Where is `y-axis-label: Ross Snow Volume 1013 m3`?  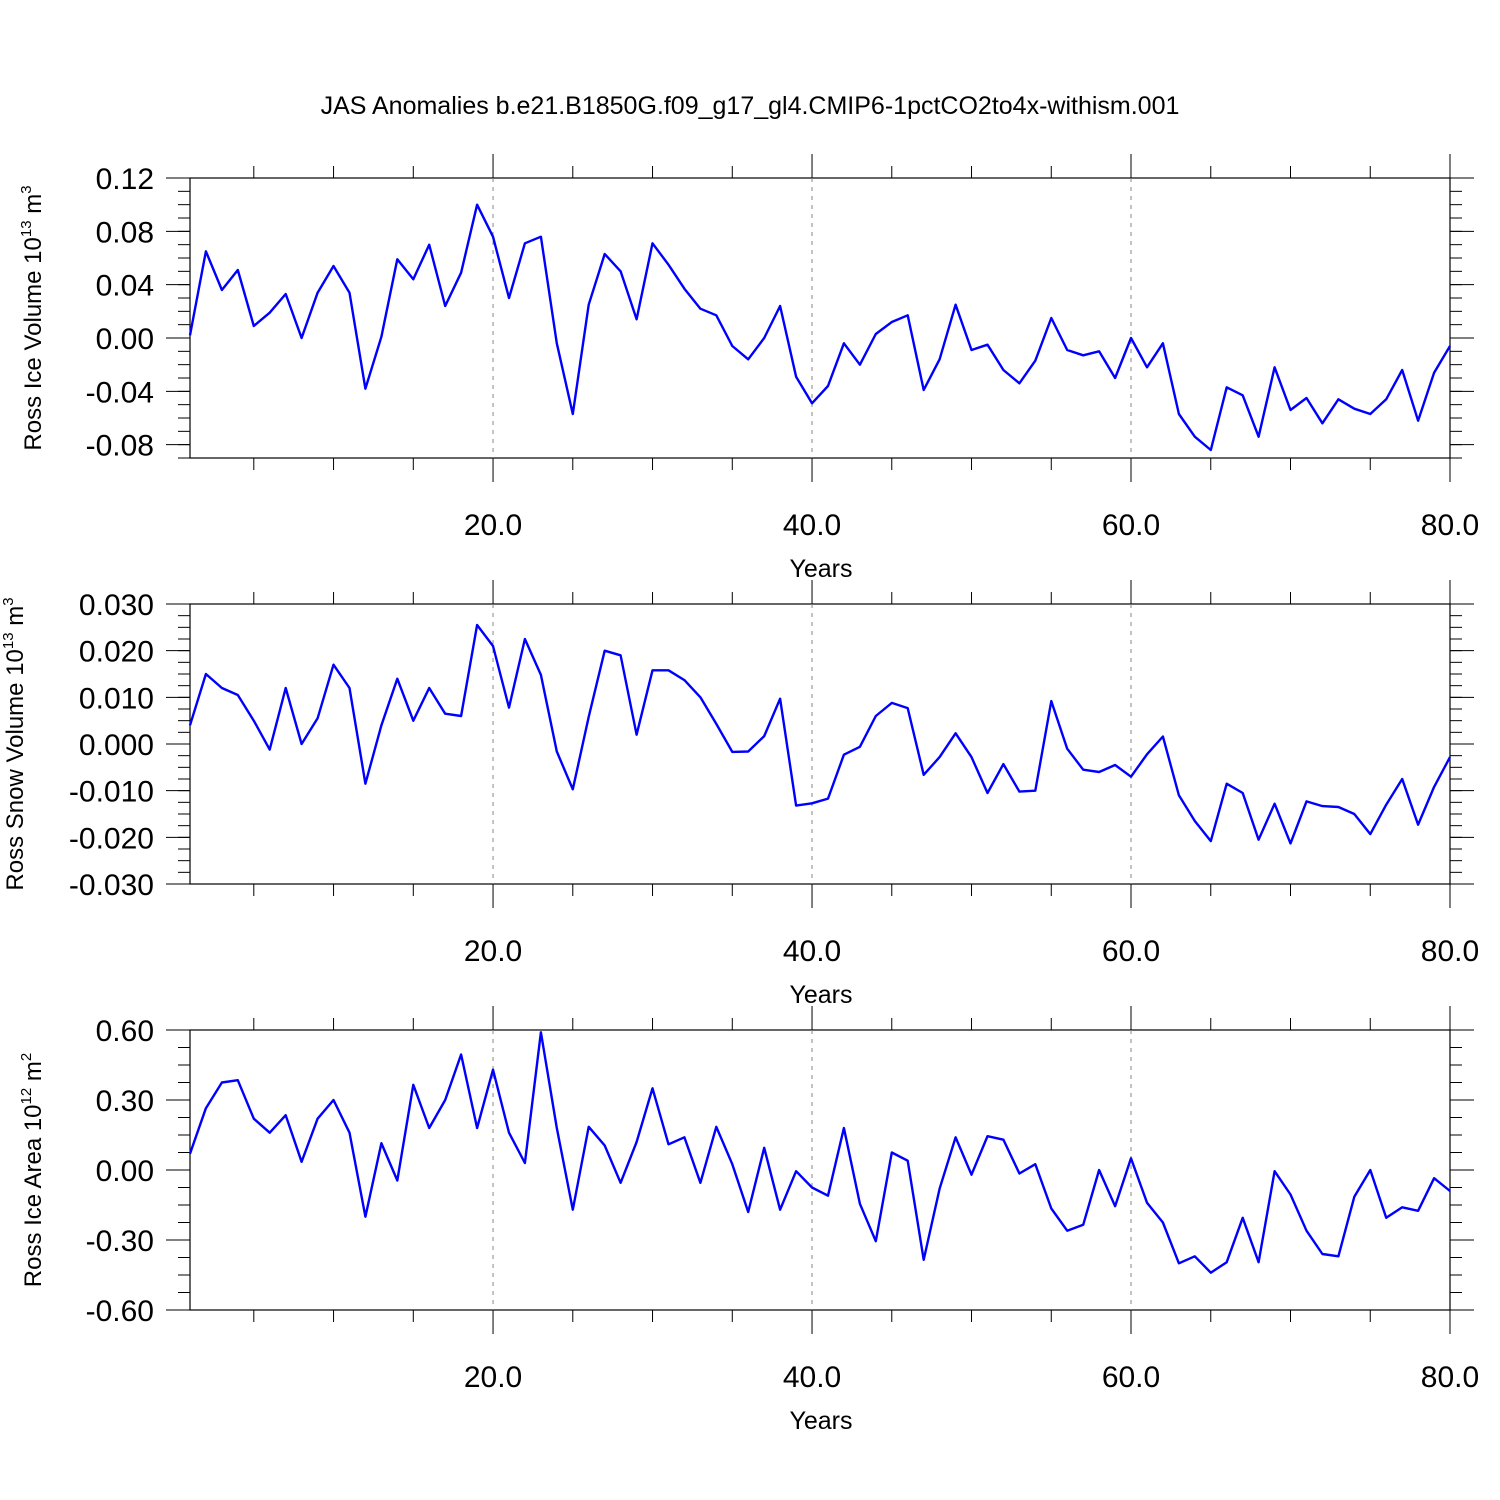 y-axis-label: Ross Snow Volume 1013 m3 is located at coordinates (14, 743).